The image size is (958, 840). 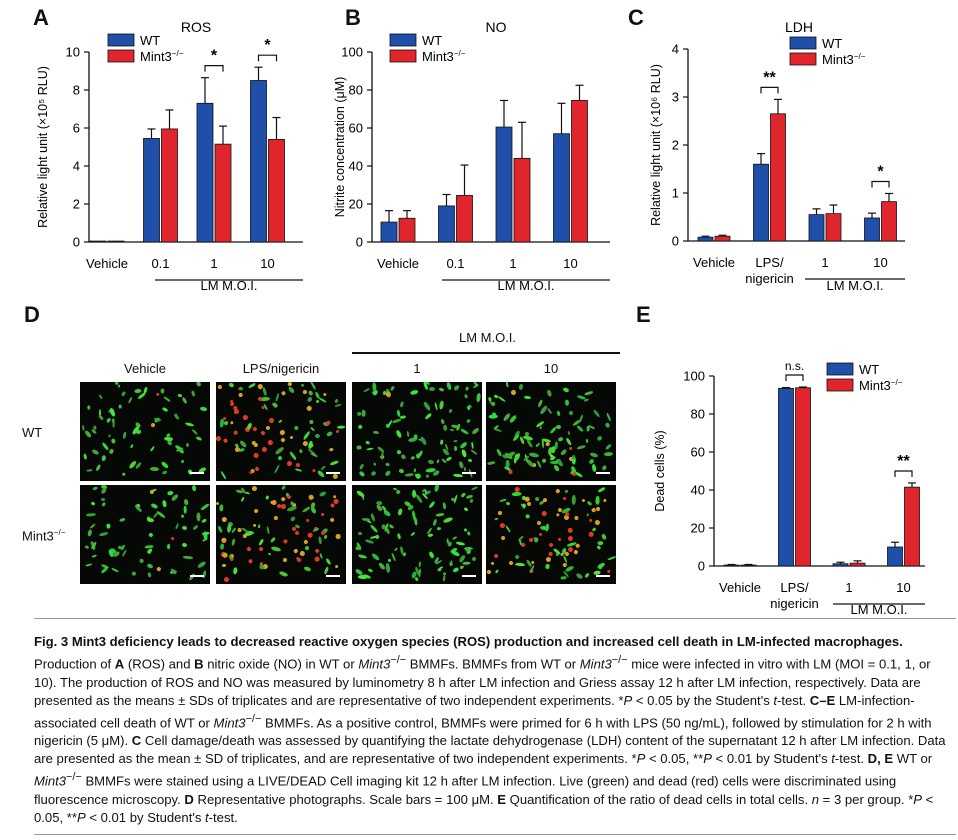 I want to click on panel-letter-b: B, so click(x=353, y=17).